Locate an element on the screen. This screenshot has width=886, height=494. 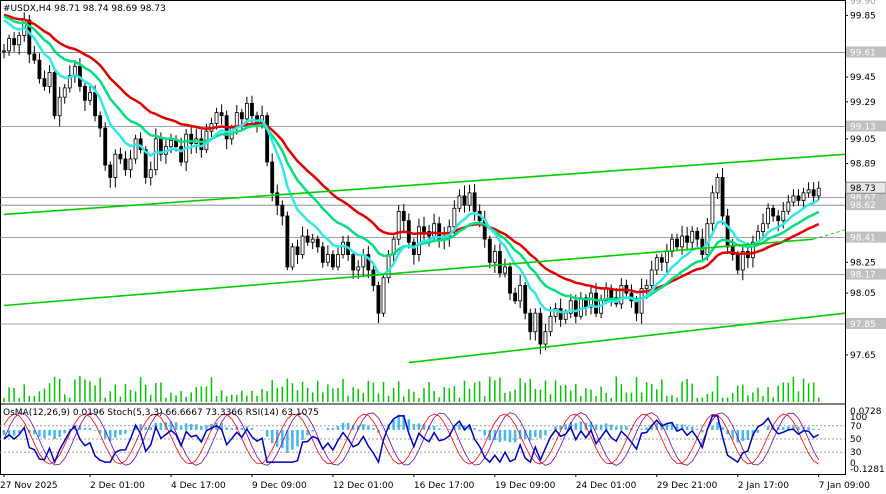
y-tick-label: 98.05 is located at coordinates (863, 294).